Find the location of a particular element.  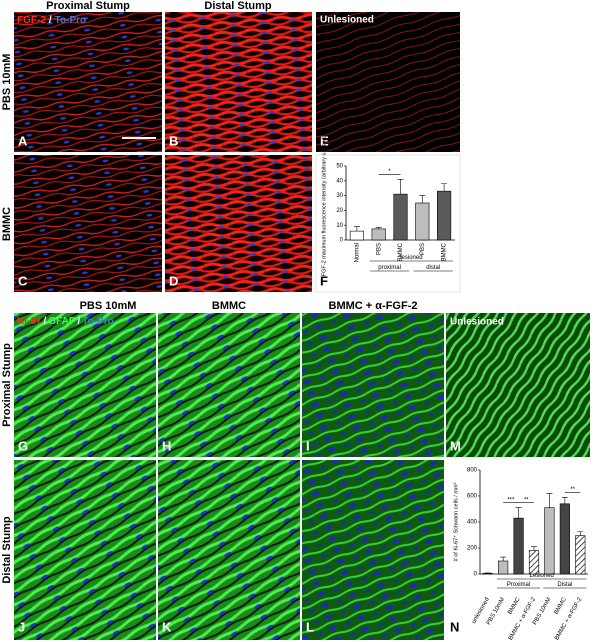

significance-label: * is located at coordinates (389, 172).